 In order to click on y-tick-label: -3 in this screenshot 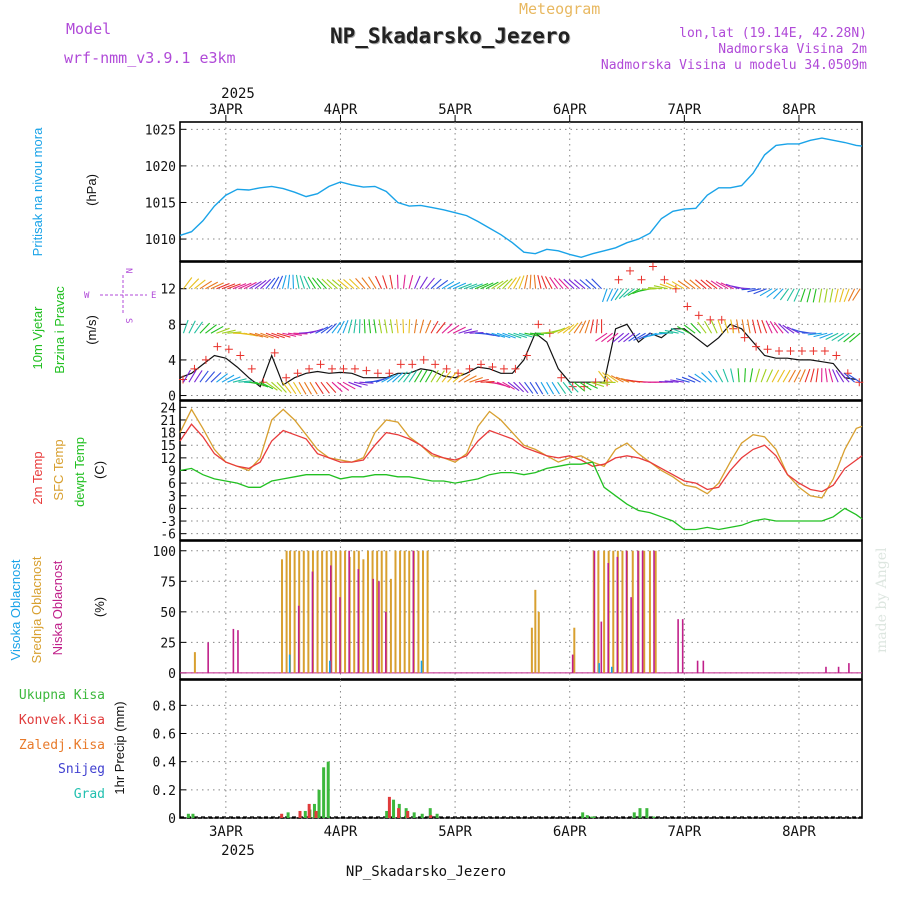, I will do `click(168, 522)`.